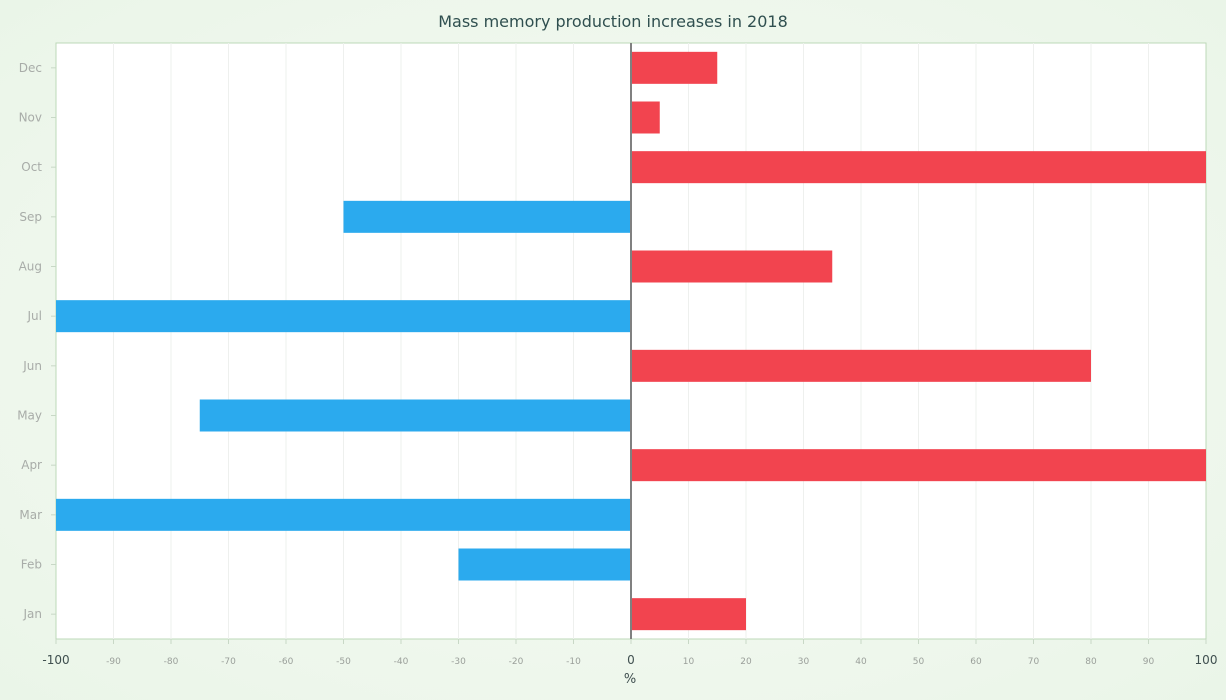  What do you see at coordinates (343, 514) in the screenshot?
I see `bar-mar` at bounding box center [343, 514].